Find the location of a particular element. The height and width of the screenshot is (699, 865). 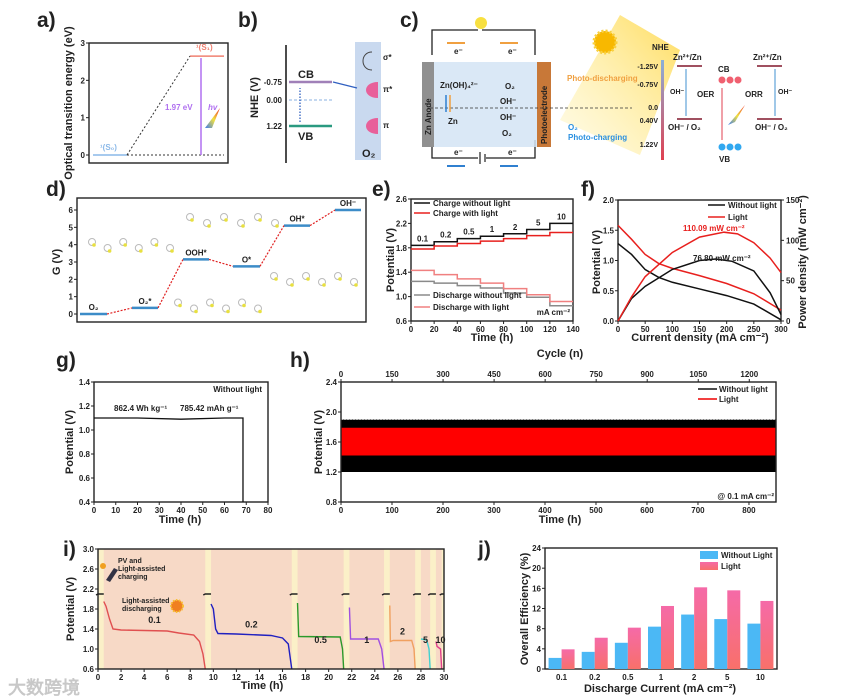

current-density-label: 10 is located at coordinates (561, 216).